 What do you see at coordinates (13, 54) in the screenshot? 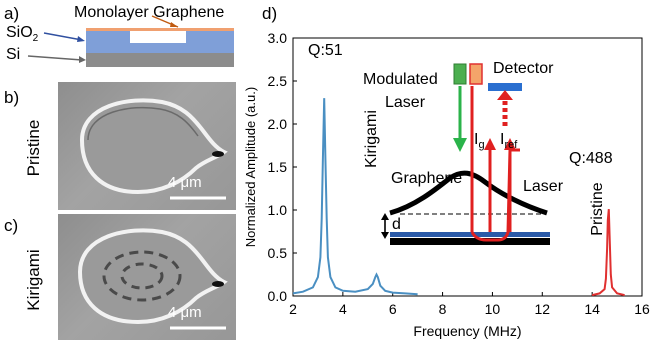
I see `si-label: Si` at bounding box center [13, 54].